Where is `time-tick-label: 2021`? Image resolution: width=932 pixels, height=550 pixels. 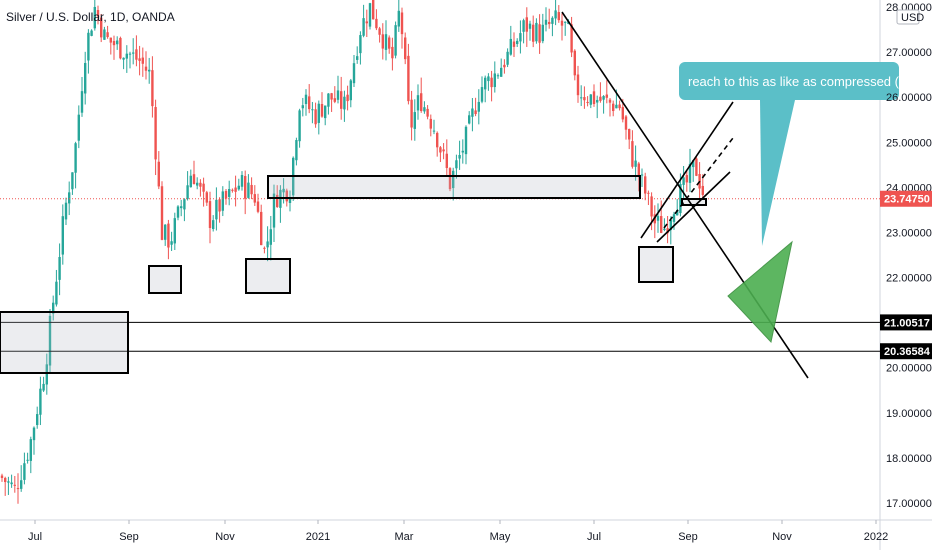 time-tick-label: 2021 is located at coordinates (318, 537).